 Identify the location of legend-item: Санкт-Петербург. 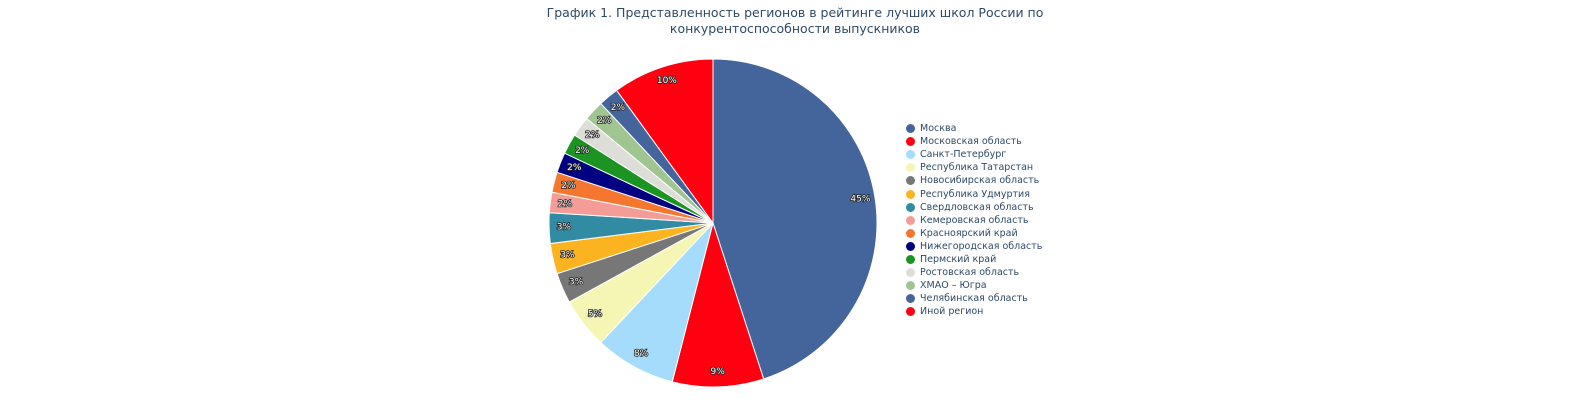
(974, 154).